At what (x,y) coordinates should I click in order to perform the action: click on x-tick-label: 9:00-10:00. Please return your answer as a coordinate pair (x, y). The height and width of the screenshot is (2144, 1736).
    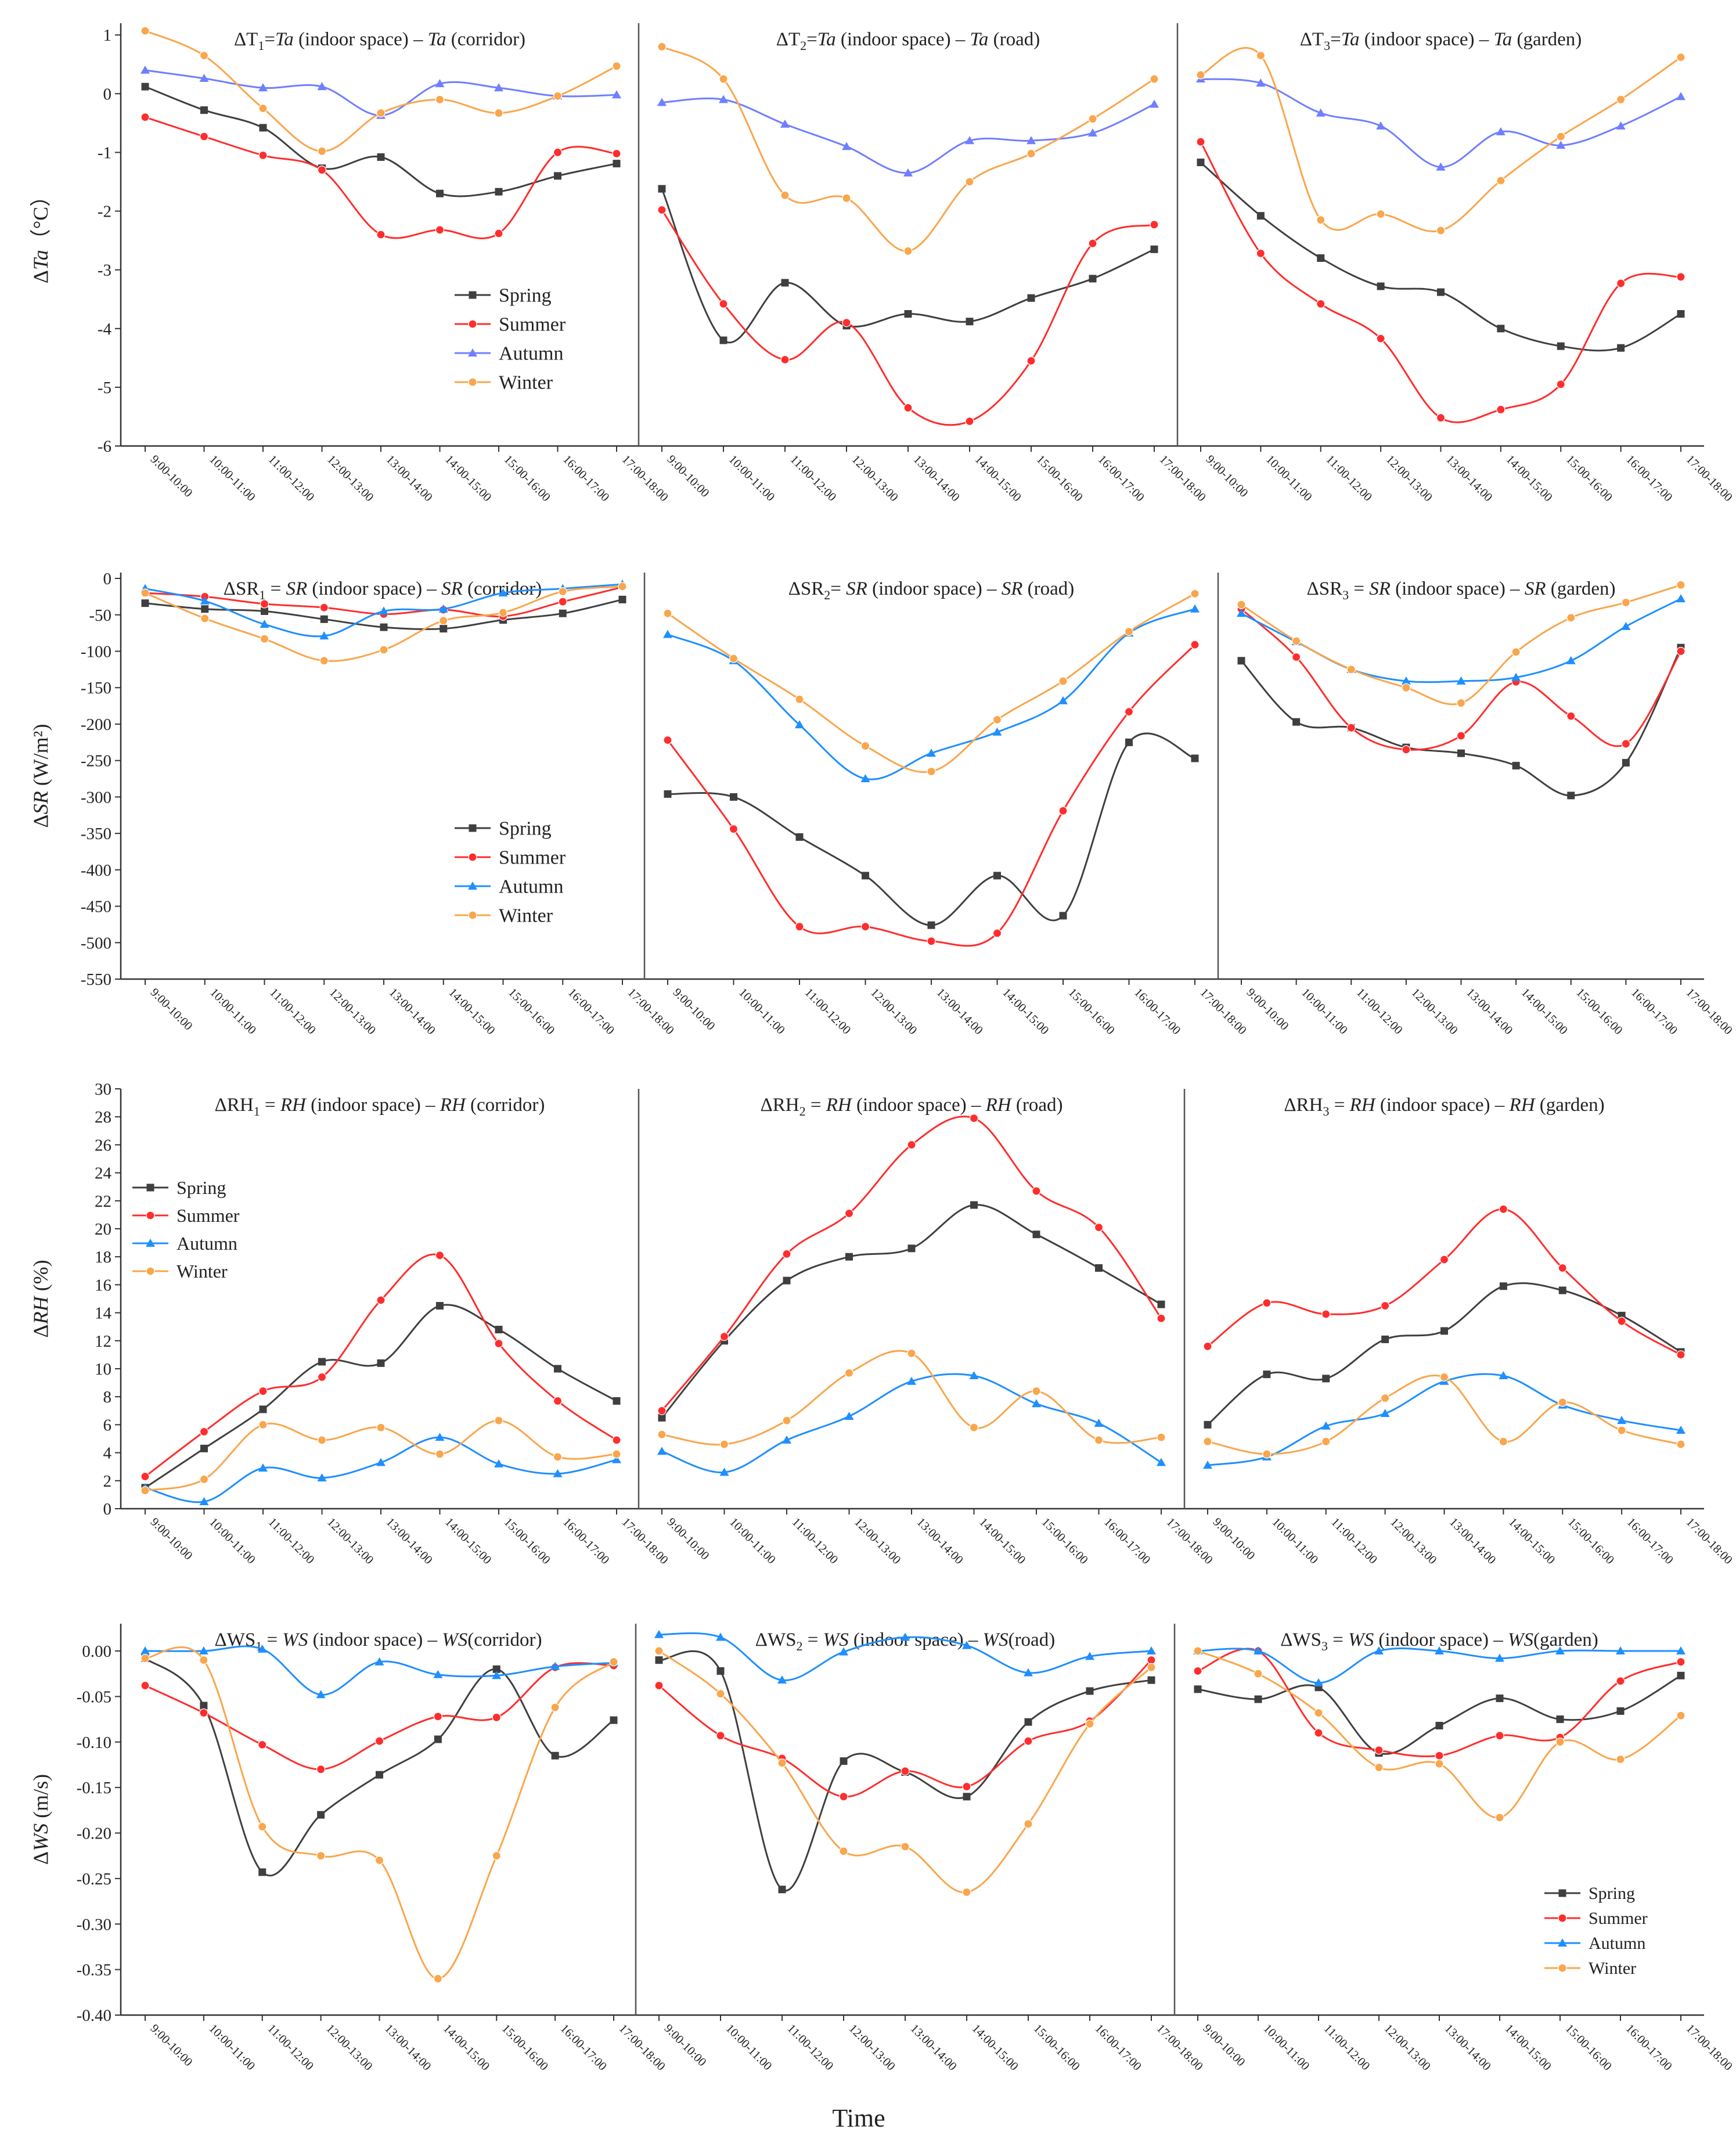
    Looking at the image, I should click on (1234, 1539).